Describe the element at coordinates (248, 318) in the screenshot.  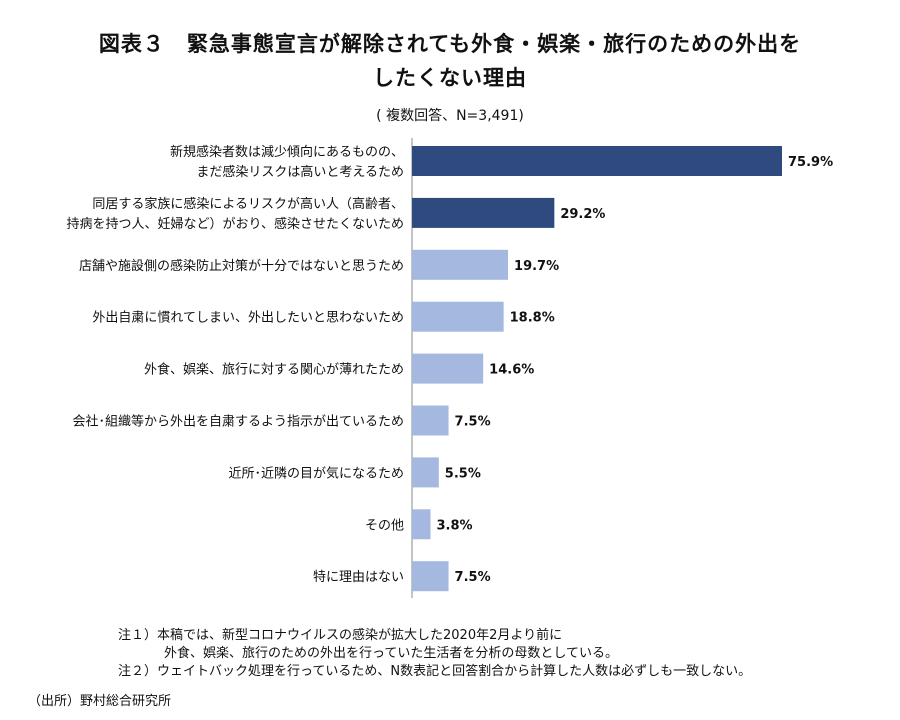
I see `category-label: 外出自粛に慣れてしまい、外出したいと思わないため` at that location.